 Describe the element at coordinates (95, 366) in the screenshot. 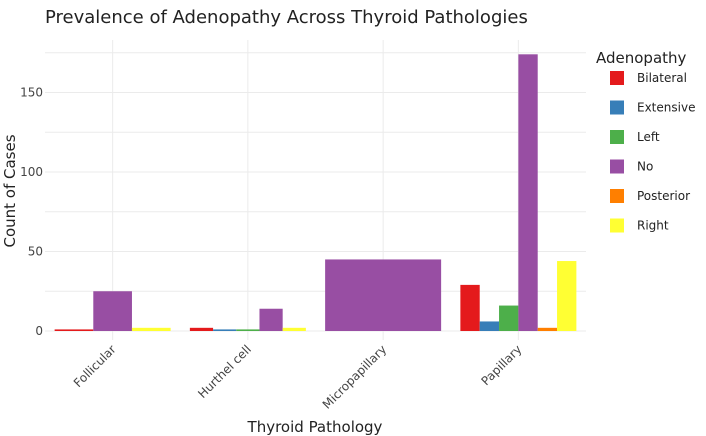

I see `x-tick-label: Follicular` at that location.